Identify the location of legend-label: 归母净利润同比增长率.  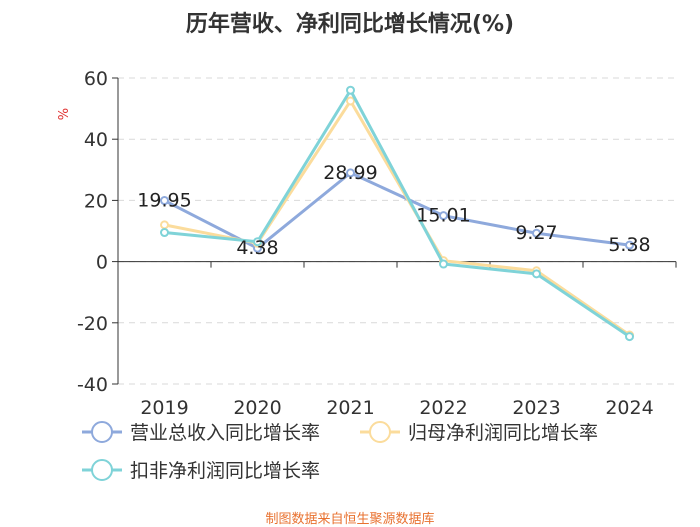
(503, 433).